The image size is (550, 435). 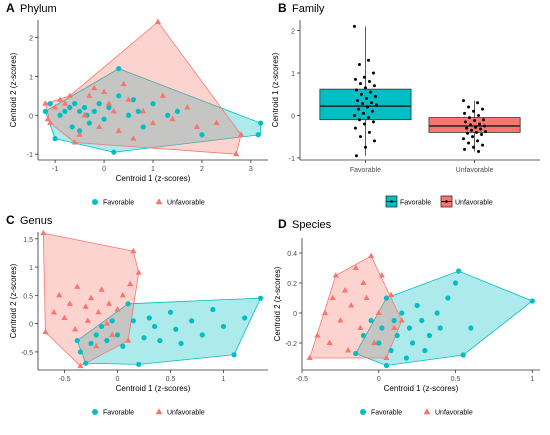 I want to click on legend-label-unfavorable: Unfavorable, so click(x=186, y=413).